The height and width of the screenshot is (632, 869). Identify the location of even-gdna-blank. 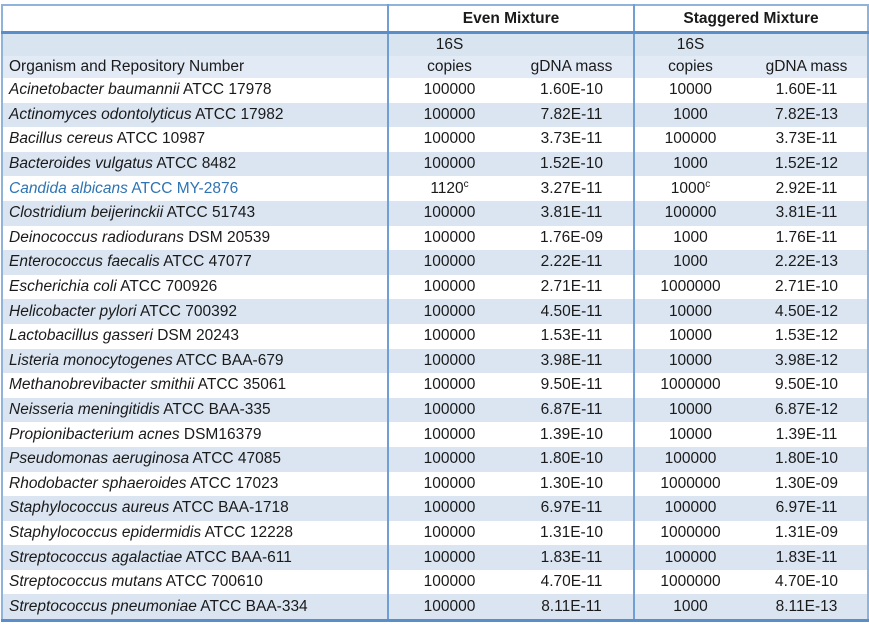
(572, 44).